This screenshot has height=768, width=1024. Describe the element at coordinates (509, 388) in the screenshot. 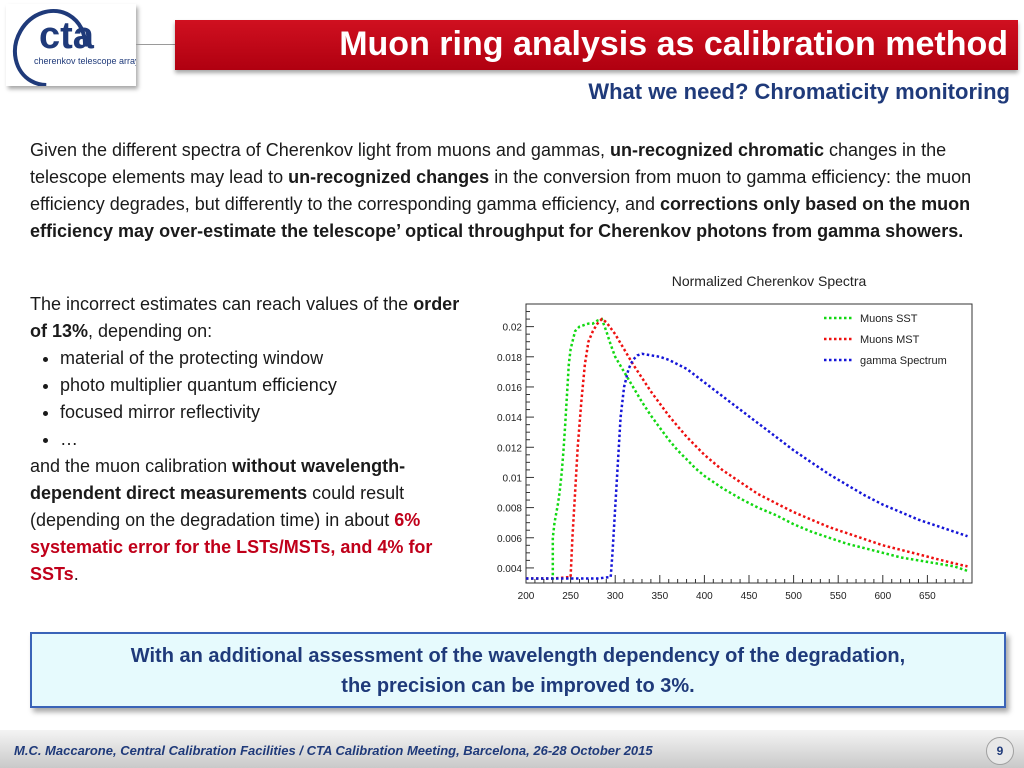

I see `y-tick-label: 0.016` at that location.